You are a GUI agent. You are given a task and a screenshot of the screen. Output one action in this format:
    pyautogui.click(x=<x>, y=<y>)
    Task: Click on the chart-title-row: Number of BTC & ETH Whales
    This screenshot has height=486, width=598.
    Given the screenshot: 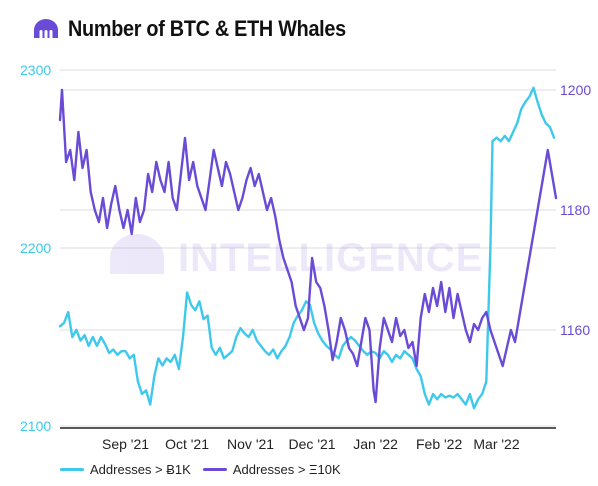 What is the action you would take?
    pyautogui.click(x=204, y=29)
    